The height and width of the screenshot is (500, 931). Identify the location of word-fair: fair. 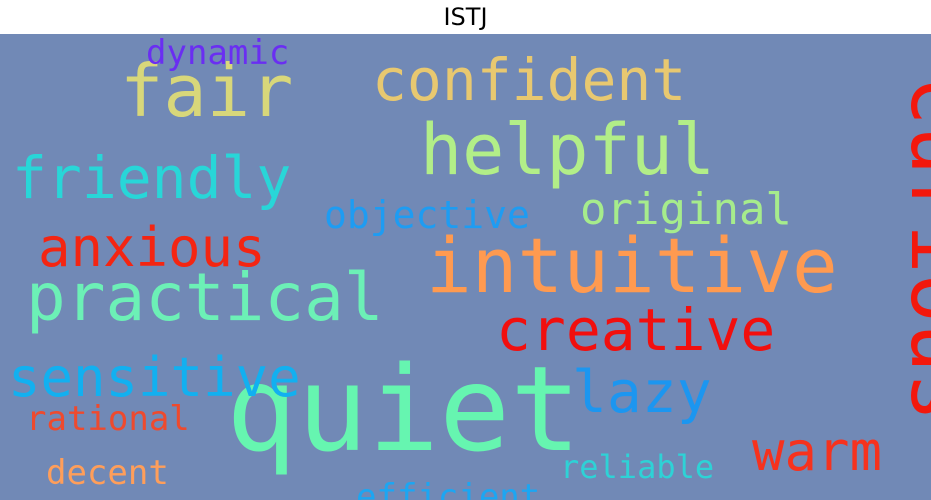
(206, 91).